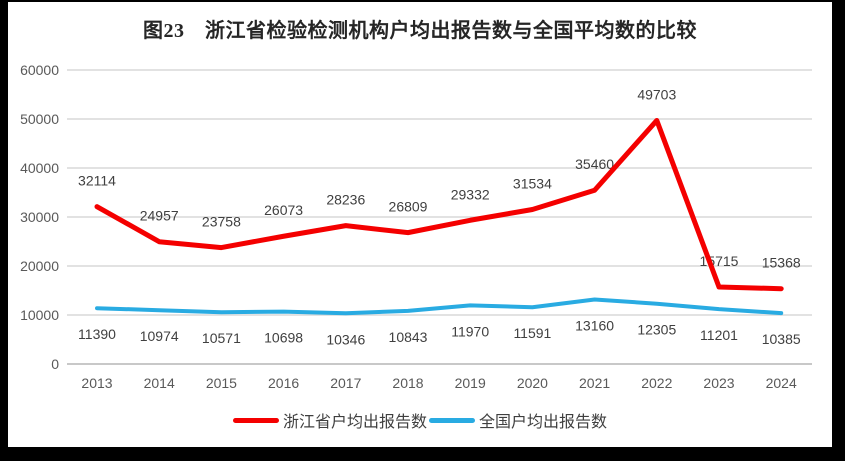 The width and height of the screenshot is (845, 461). I want to click on data-label: 23758, so click(221, 222).